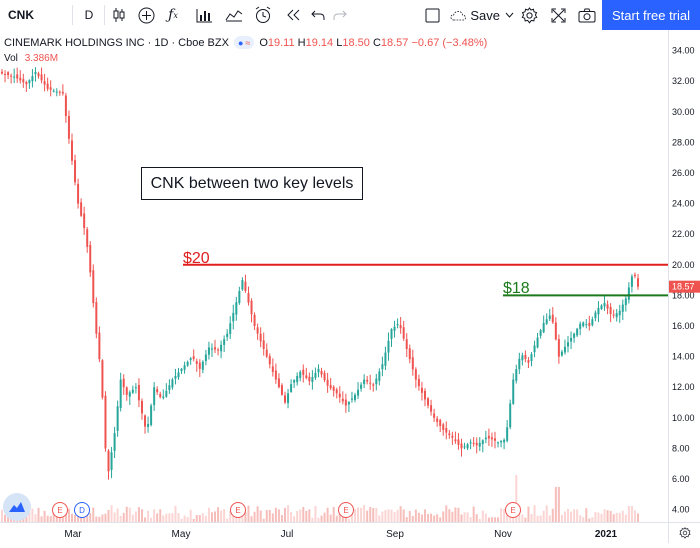 This screenshot has width=700, height=548. Describe the element at coordinates (17, 507) in the screenshot. I see `tradingview-logo` at that location.